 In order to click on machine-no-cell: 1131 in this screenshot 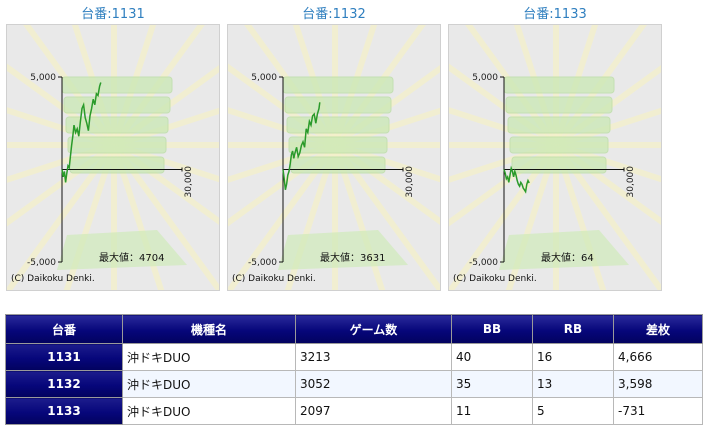, I will do `click(64, 357)`.